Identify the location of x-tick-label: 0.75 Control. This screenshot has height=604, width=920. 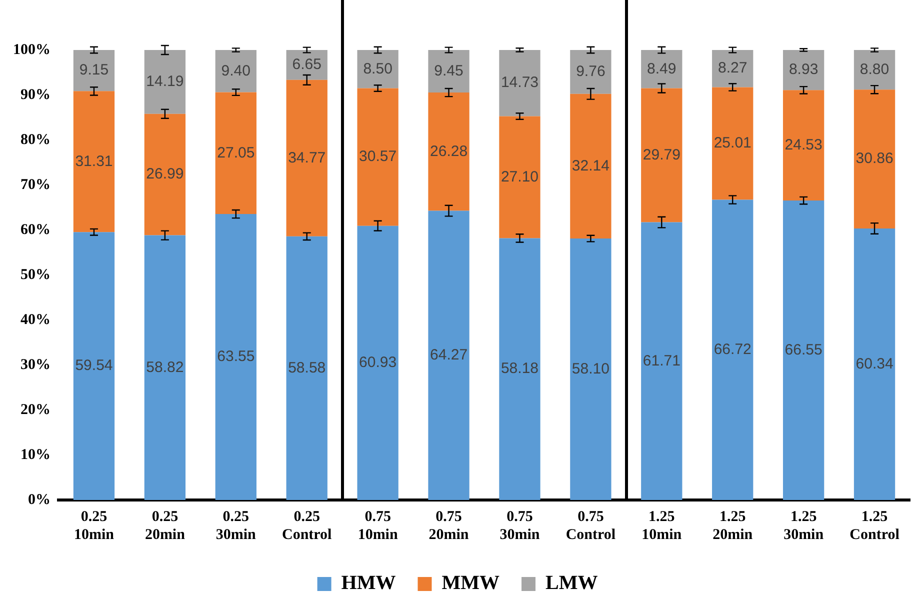
(591, 525).